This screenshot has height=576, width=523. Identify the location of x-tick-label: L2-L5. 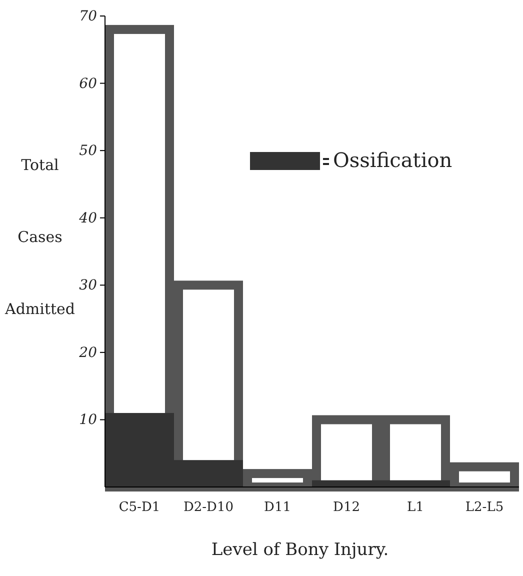
(484, 507).